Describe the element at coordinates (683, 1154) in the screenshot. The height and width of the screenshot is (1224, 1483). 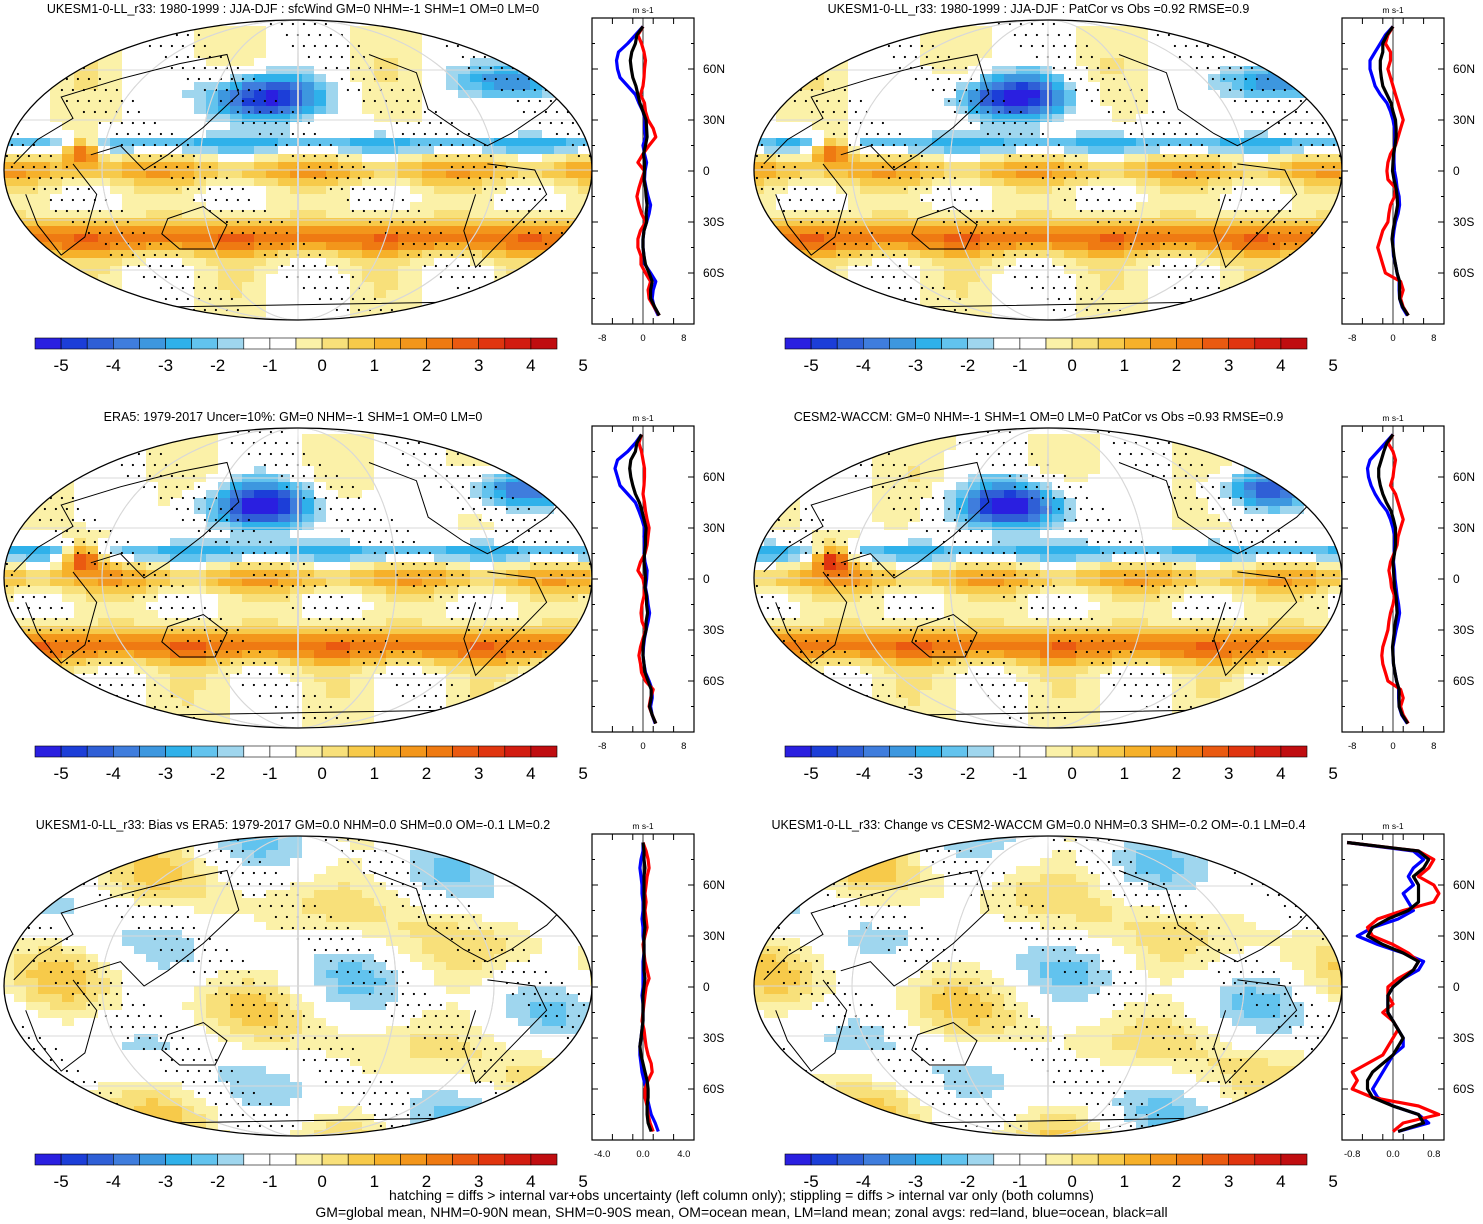
I see `profile-x-tick: 4.0` at that location.